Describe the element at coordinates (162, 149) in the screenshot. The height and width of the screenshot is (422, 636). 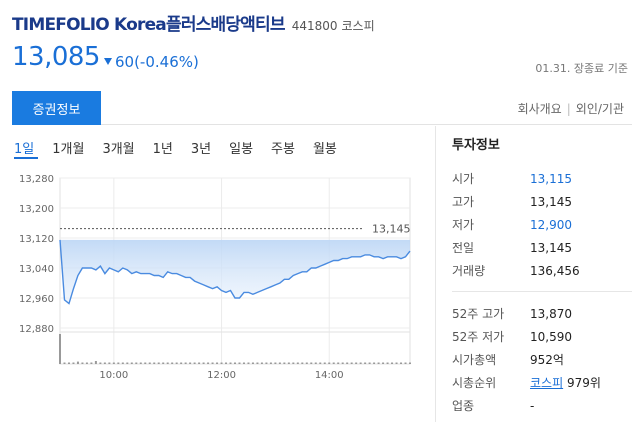
I see `period-1year: 1년` at that location.